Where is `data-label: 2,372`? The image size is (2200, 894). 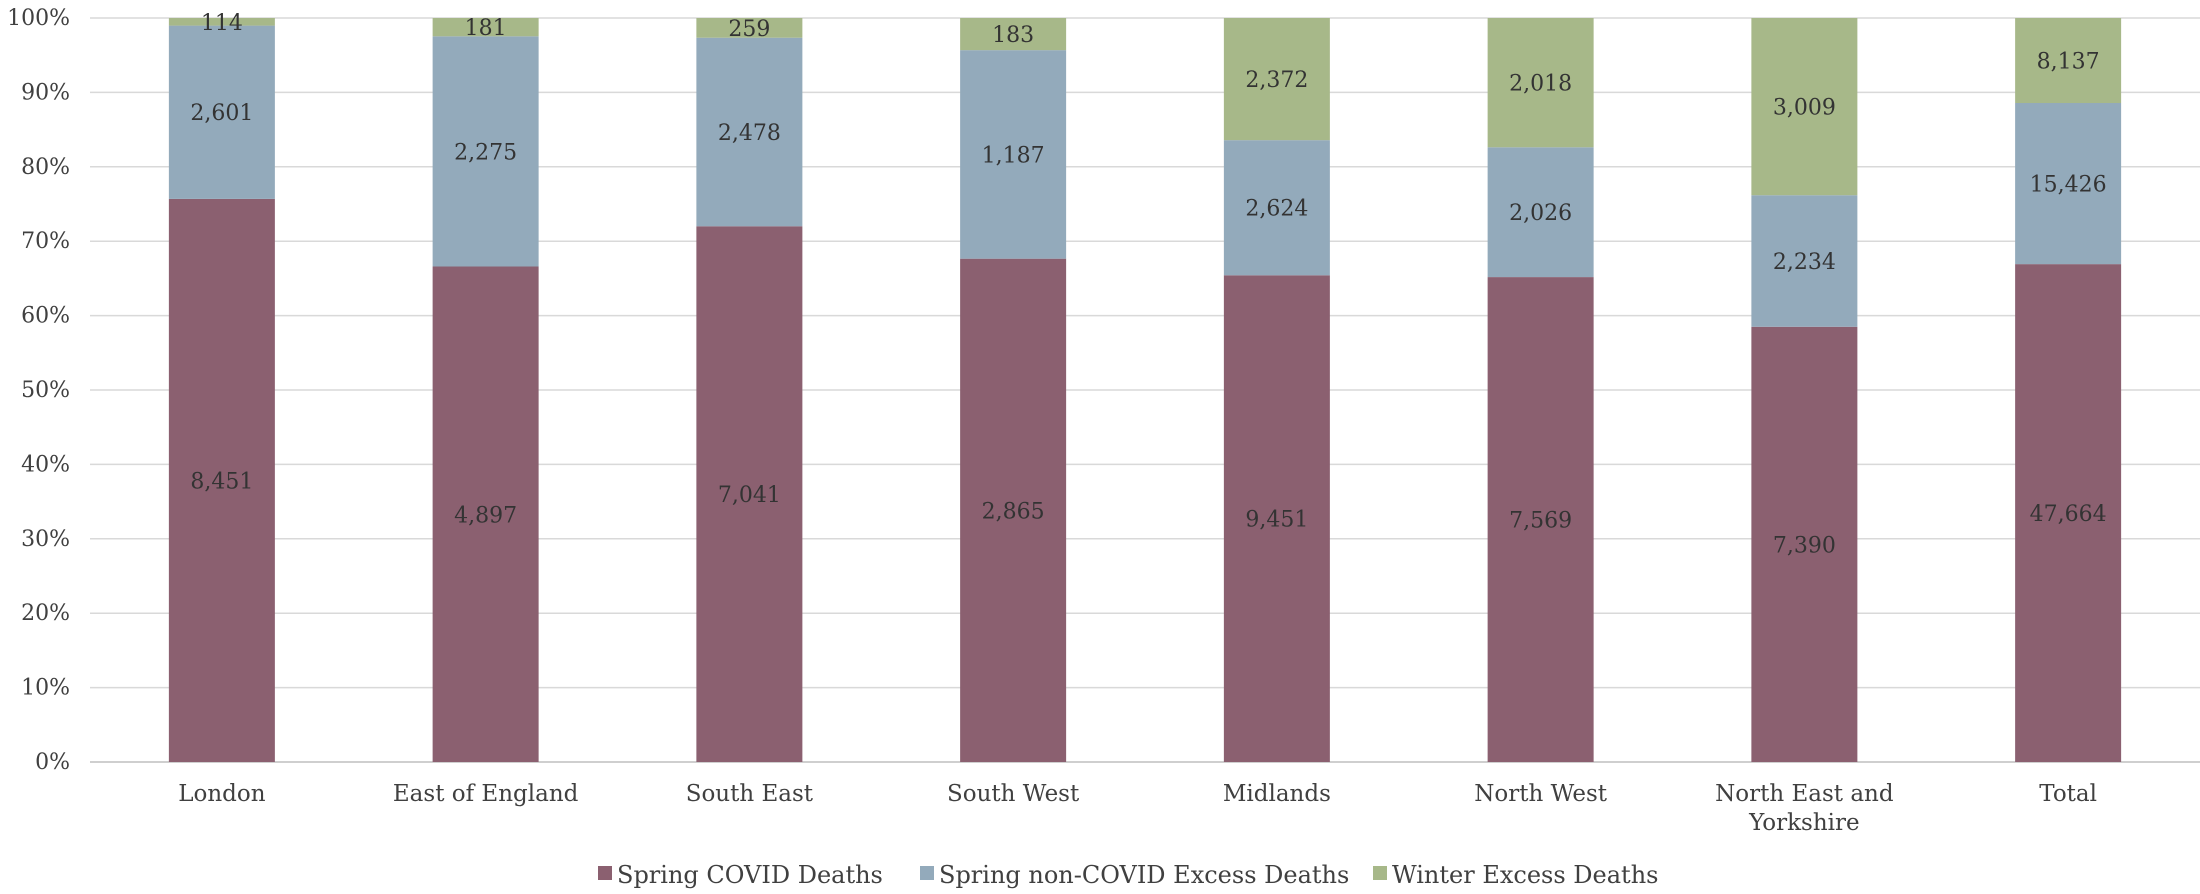
data-label: 2,372 is located at coordinates (1276, 80).